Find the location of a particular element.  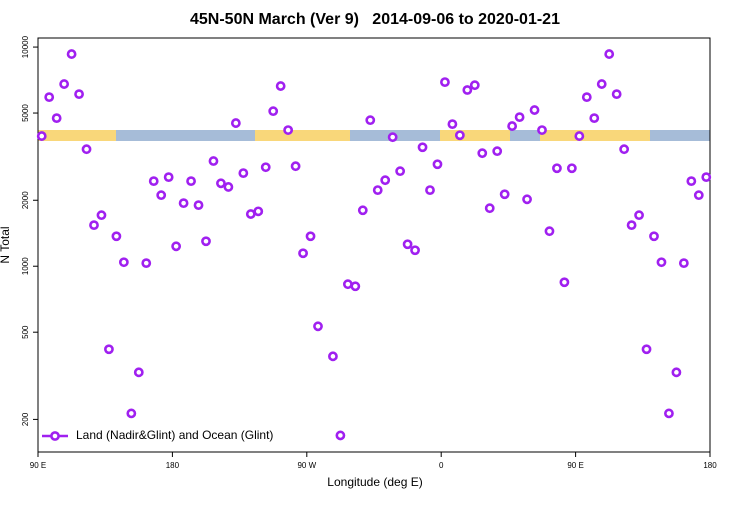

legend-marker is located at coordinates (55, 436).